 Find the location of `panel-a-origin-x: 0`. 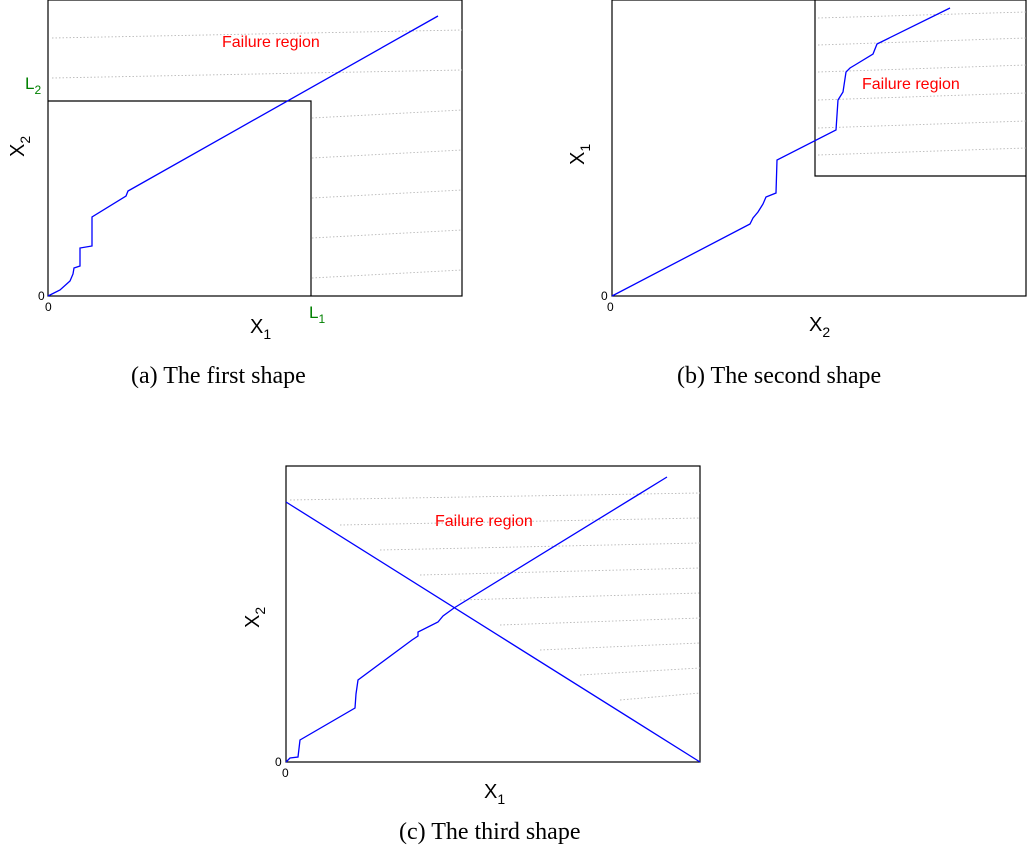

panel-a-origin-x: 0 is located at coordinates (48, 307).